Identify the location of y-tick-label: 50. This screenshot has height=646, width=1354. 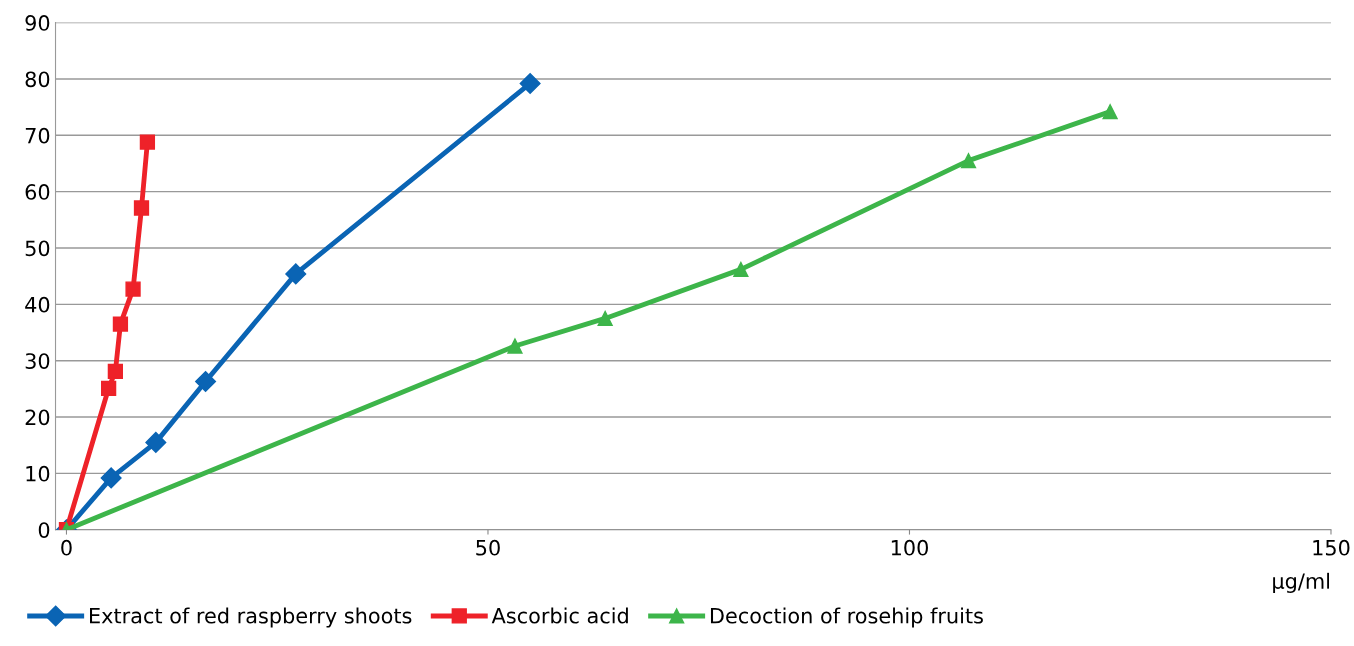
(37, 248).